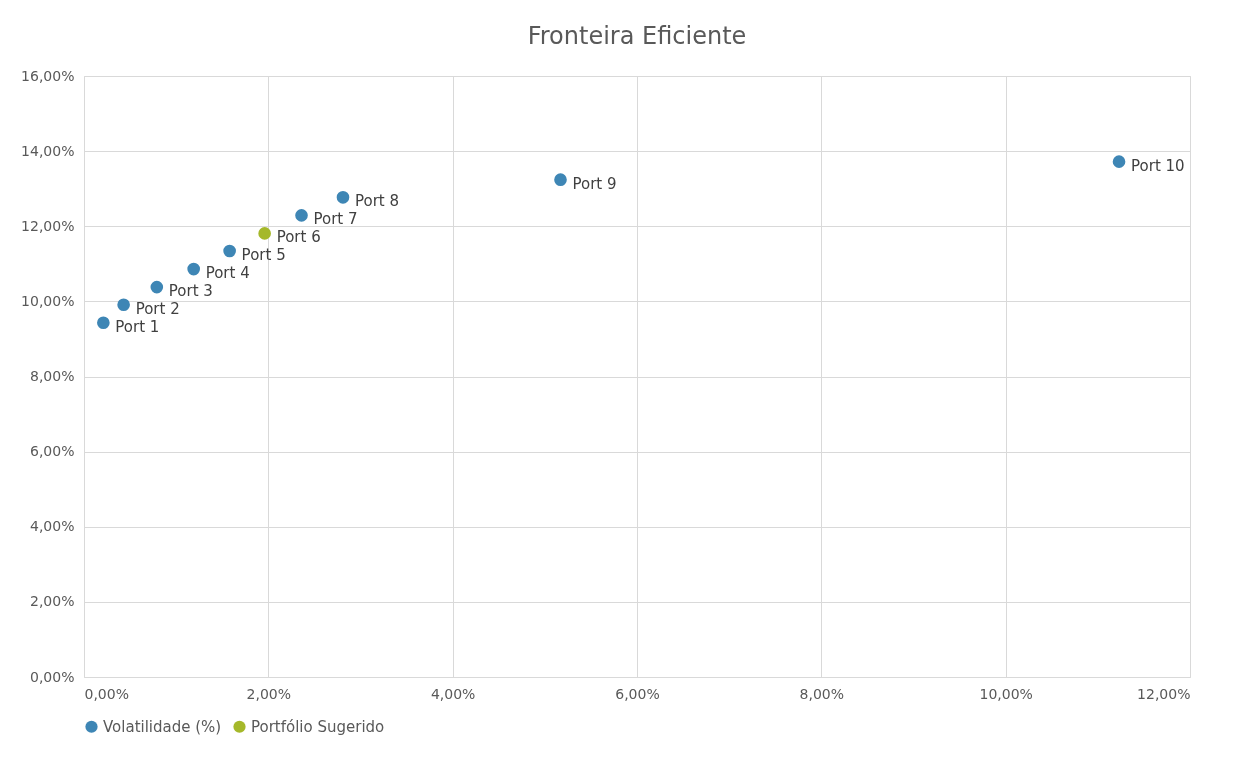  What do you see at coordinates (106, 693) in the screenshot?
I see `x-tick-label: 0,00%` at bounding box center [106, 693].